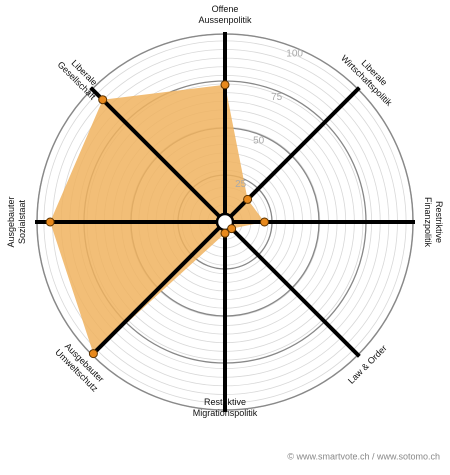 The width and height of the screenshot is (450, 475). Describe the element at coordinates (363, 456) in the screenshot. I see `footer: © www.smartvote.ch / www.sotomo.ch` at that location.